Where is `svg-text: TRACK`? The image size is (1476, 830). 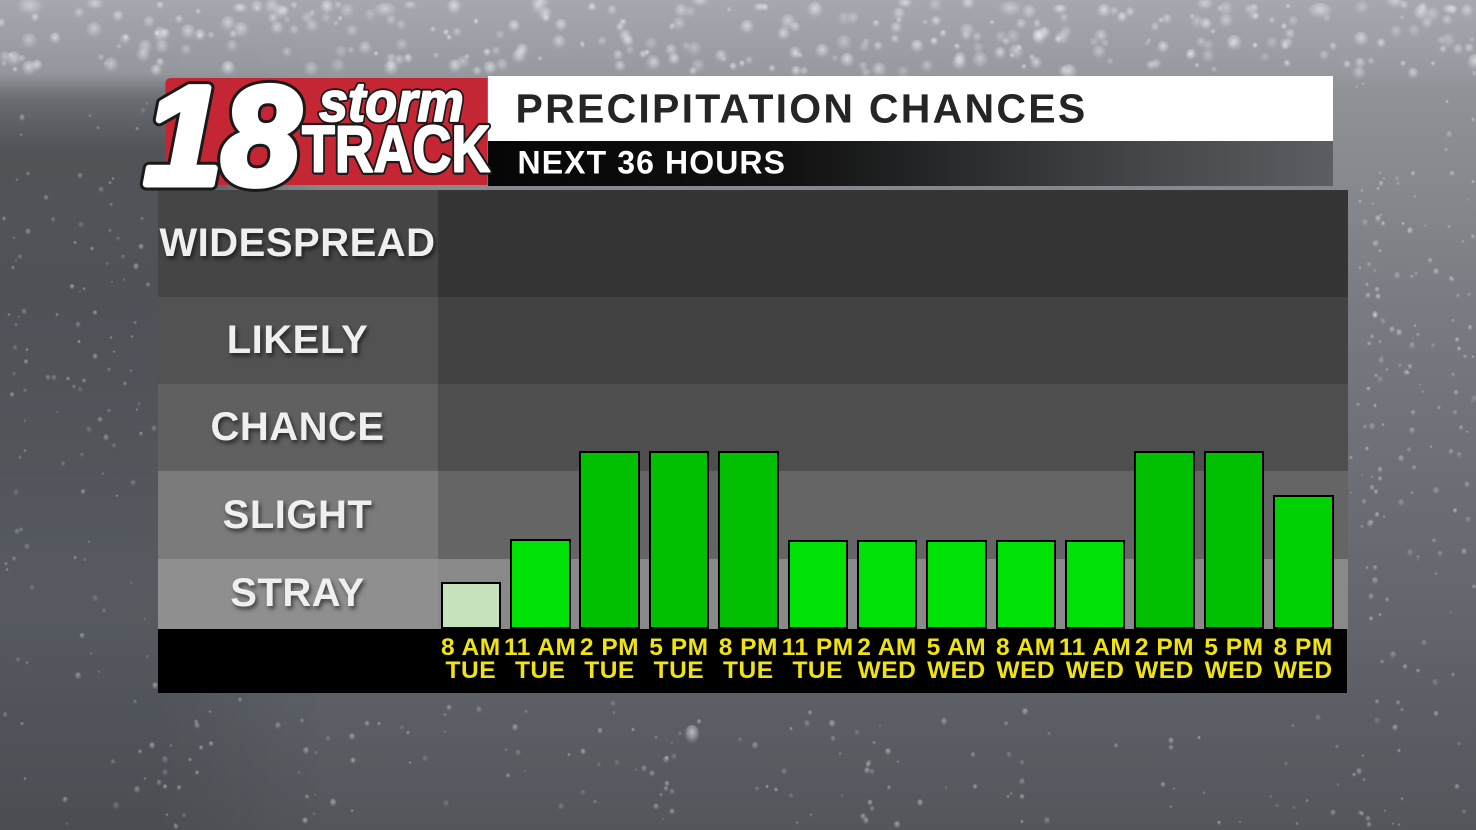 svg-text: TRACK is located at coordinates (396, 149).